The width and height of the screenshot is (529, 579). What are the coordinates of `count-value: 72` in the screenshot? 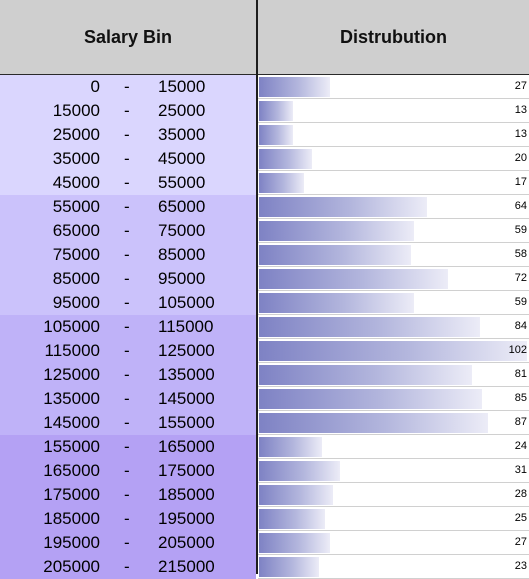 It's located at (520, 278).